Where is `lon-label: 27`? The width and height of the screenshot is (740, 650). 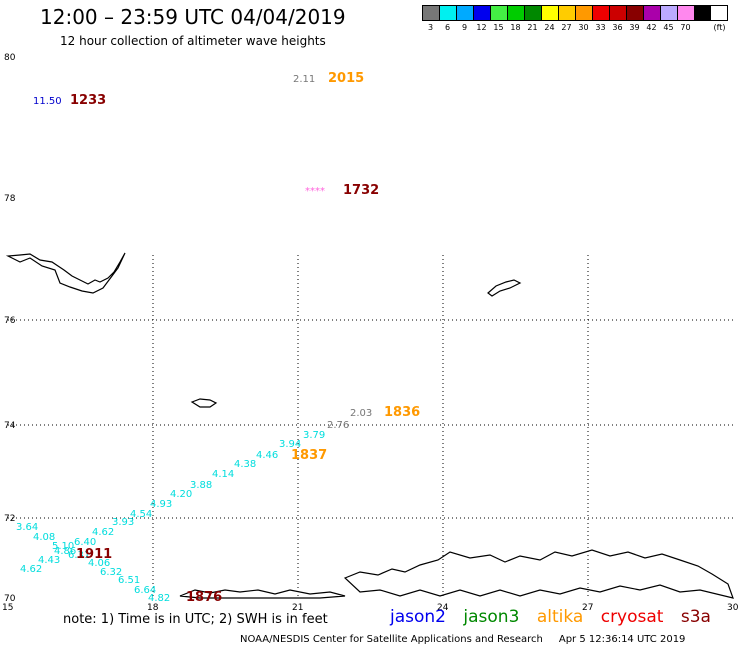
lon-label: 27 is located at coordinates (587, 608).